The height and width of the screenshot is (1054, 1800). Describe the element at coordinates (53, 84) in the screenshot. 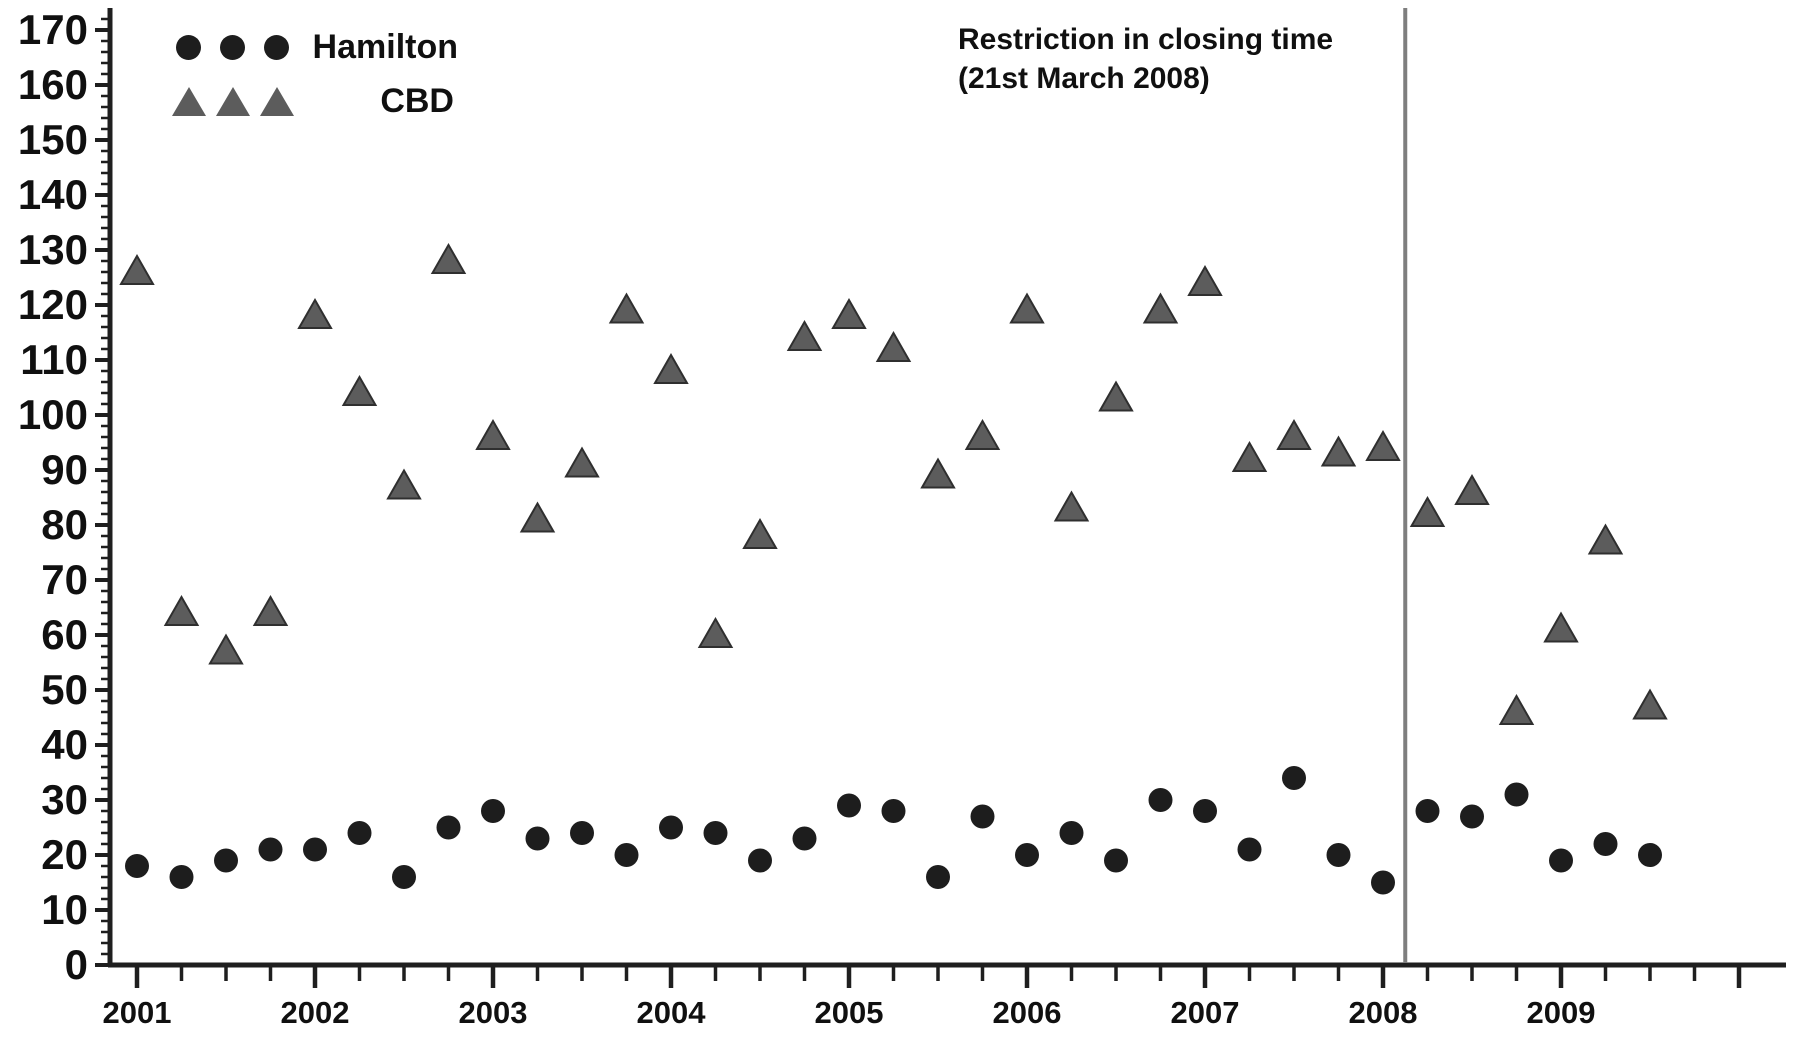

I see `y-tick-label: 160` at that location.